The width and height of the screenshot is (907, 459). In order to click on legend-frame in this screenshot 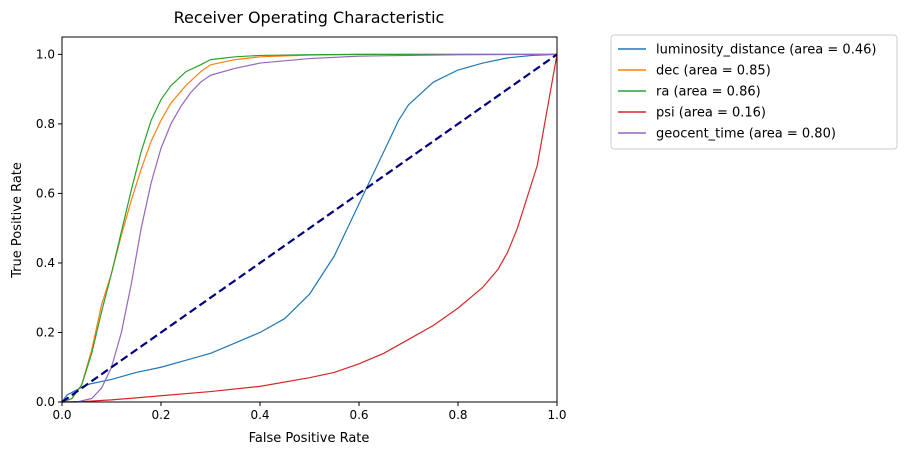, I will do `click(754, 92)`.